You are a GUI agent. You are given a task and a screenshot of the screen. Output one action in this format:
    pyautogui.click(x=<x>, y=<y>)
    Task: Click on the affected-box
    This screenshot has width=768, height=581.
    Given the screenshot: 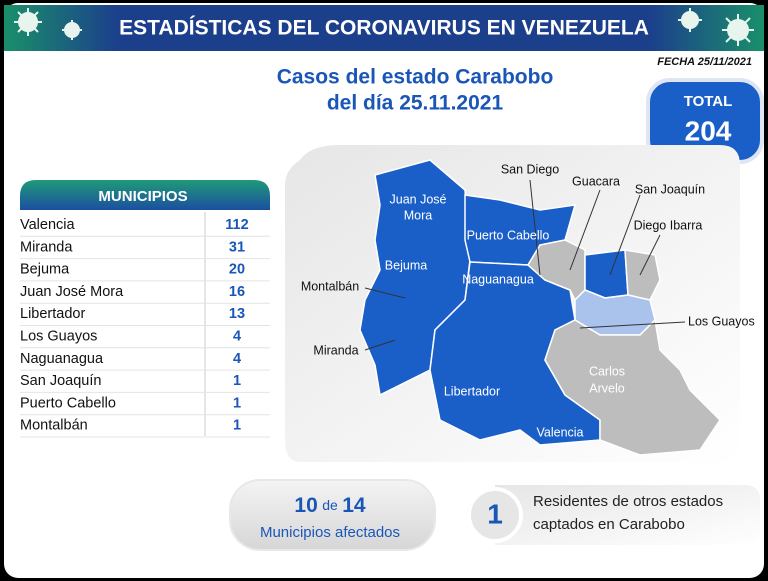 What is the action you would take?
    pyautogui.click(x=332, y=515)
    